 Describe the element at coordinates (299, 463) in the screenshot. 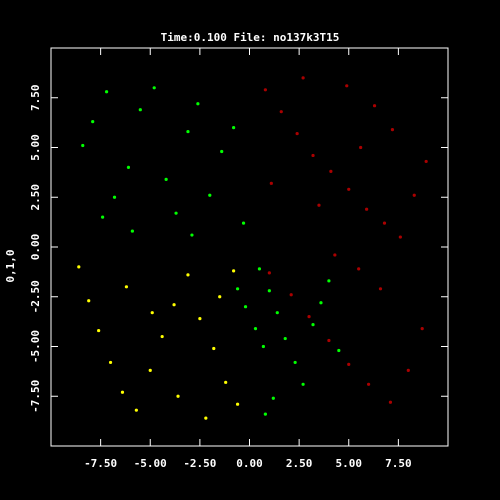

I see `x-tick-label-4: 2.50` at that location.